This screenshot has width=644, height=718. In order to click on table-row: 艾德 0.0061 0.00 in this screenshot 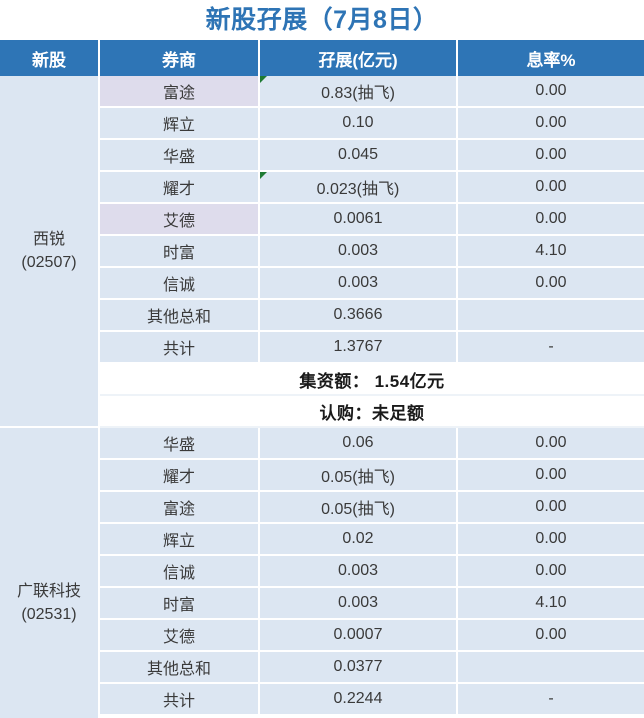, I will do `click(322, 219)`.